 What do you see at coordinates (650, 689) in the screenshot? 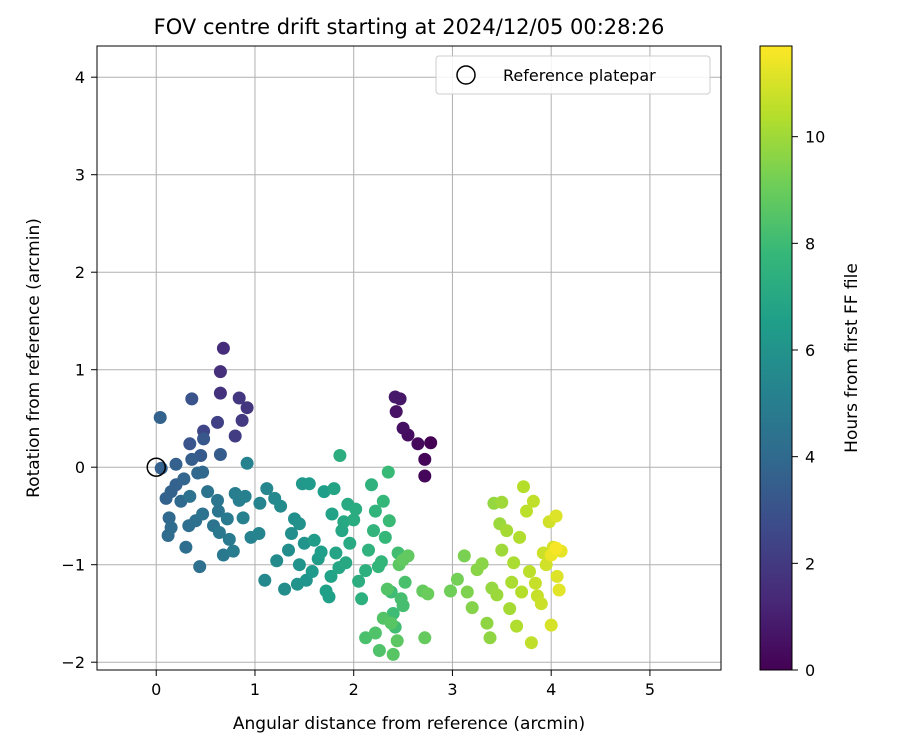
I see `x-tick-label: 5` at bounding box center [650, 689].